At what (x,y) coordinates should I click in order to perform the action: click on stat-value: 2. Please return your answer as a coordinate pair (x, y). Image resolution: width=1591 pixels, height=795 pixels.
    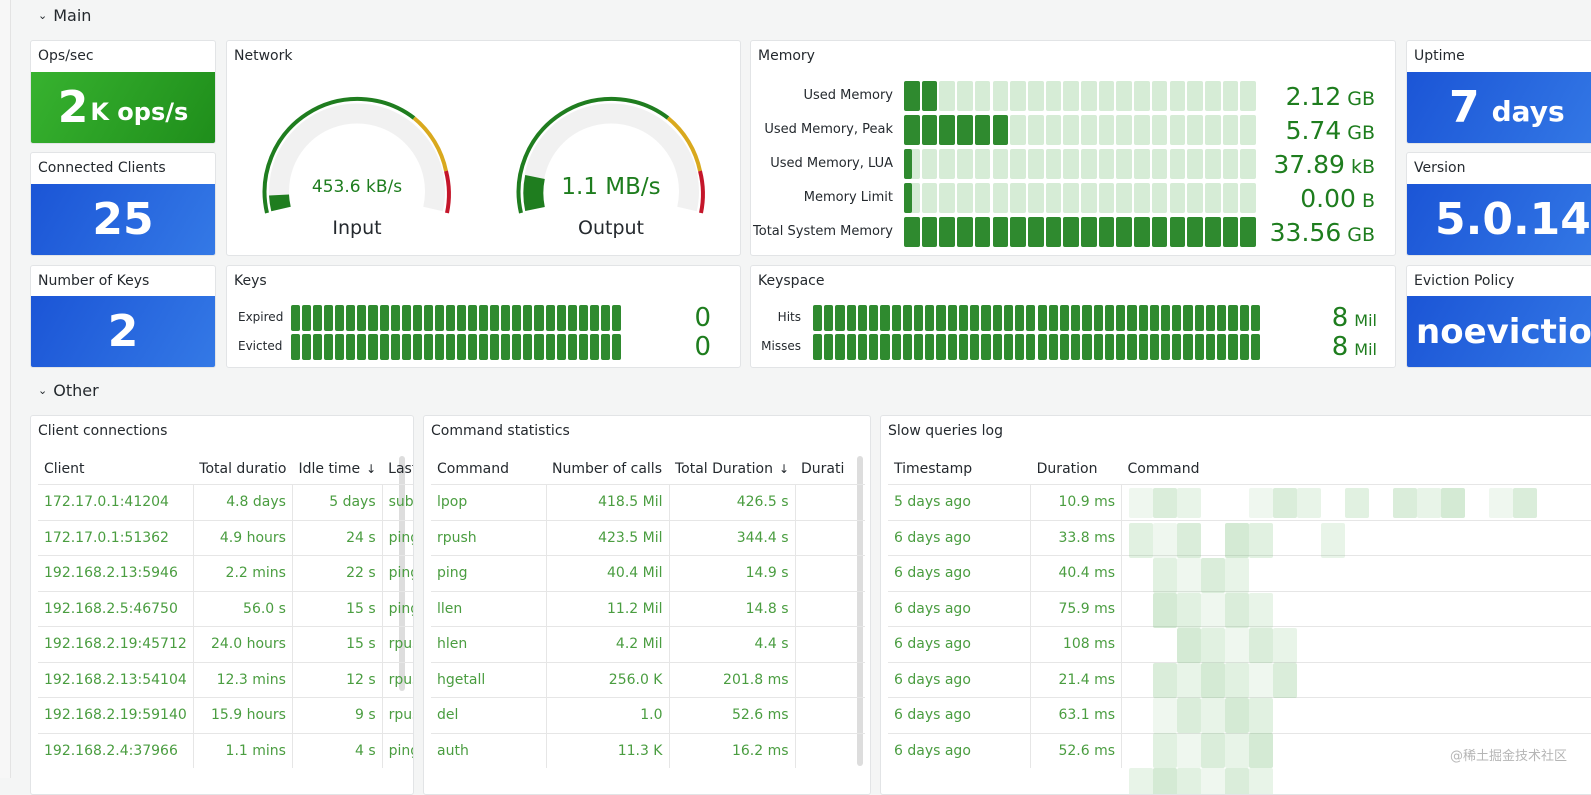
    Looking at the image, I should click on (123, 331).